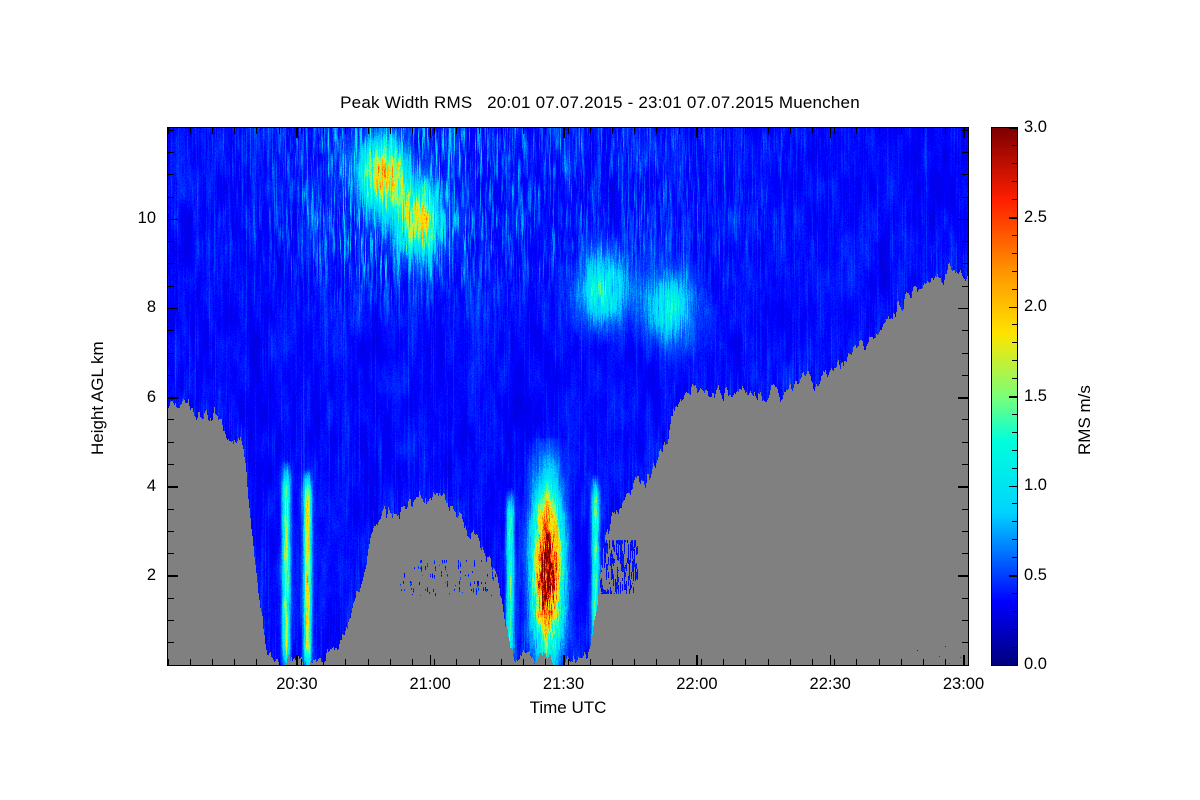 This screenshot has width=1200, height=800. What do you see at coordinates (1035, 664) in the screenshot?
I see `colorbar-tick-label: 0.0` at bounding box center [1035, 664].